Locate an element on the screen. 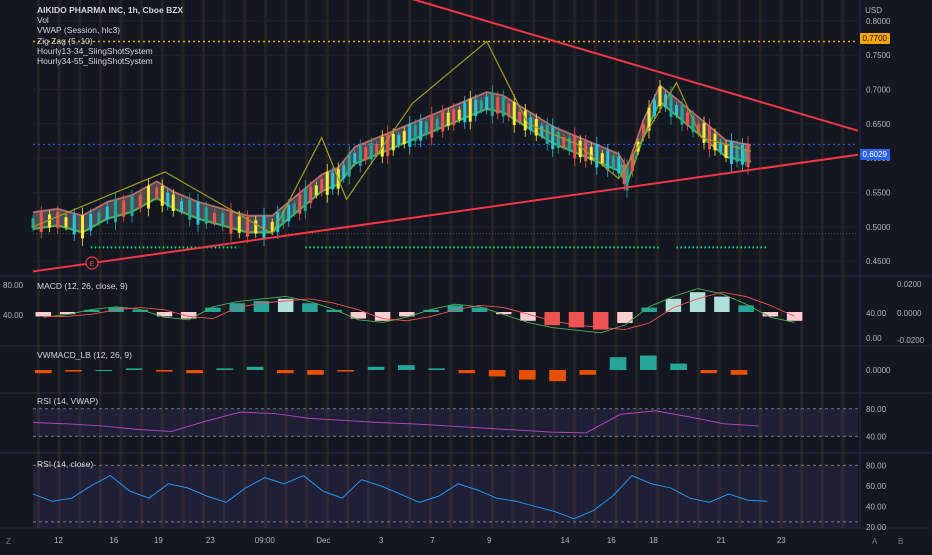 This screenshot has width=932, height=555. auto-scale-button: A is located at coordinates (875, 541).